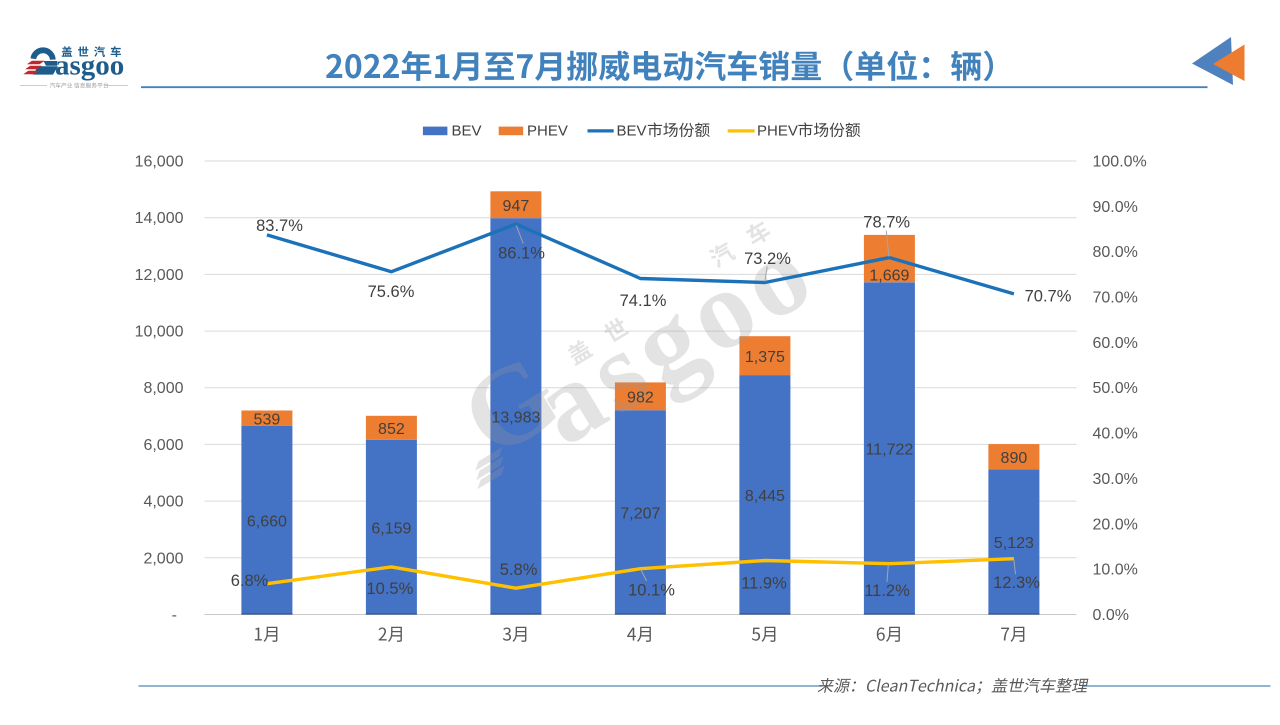  Describe the element at coordinates (515, 418) in the screenshot. I see `svg-text: 13,983` at that location.